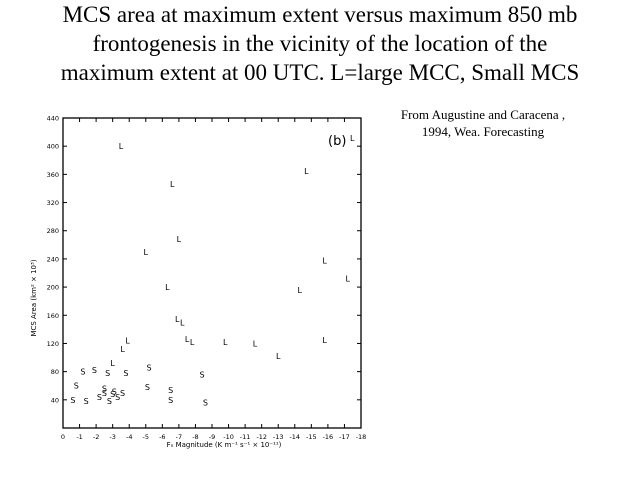 The height and width of the screenshot is (480, 640). What do you see at coordinates (53, 203) in the screenshot?
I see `y-tick-label: 320` at bounding box center [53, 203].